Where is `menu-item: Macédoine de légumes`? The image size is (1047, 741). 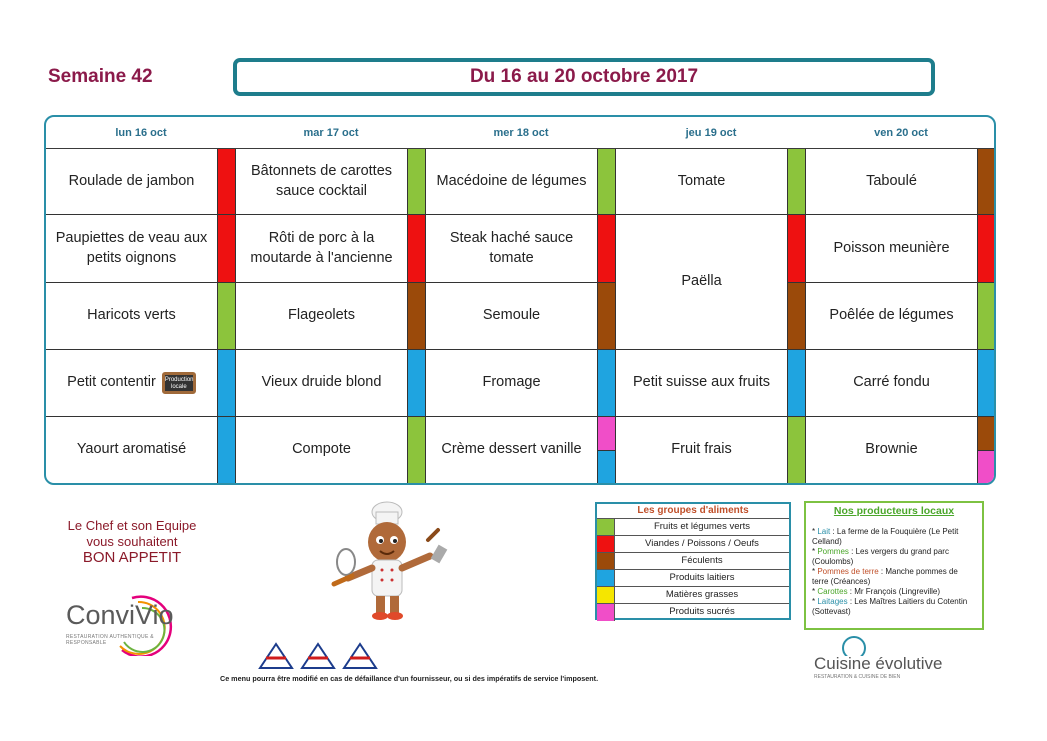
menu-item: Macédoine de légumes is located at coordinates (512, 182).